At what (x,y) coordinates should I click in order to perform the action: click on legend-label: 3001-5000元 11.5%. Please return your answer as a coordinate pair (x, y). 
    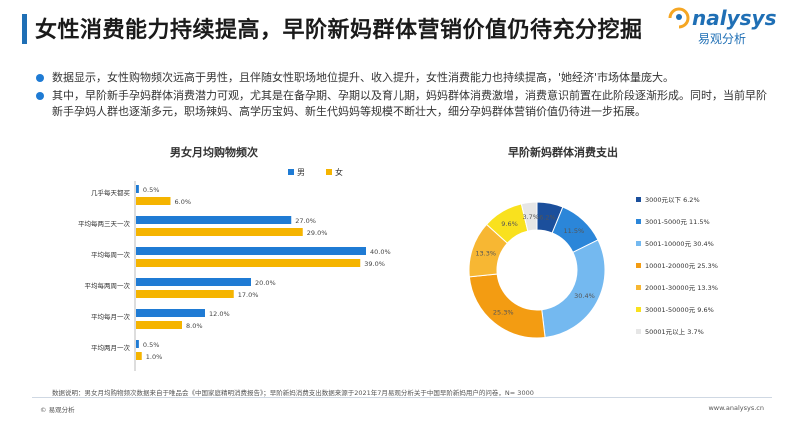
    Looking at the image, I should click on (677, 222).